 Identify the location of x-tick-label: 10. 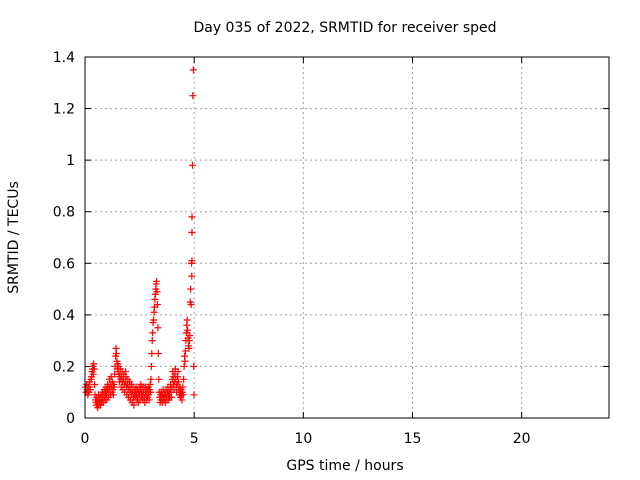
(303, 439).